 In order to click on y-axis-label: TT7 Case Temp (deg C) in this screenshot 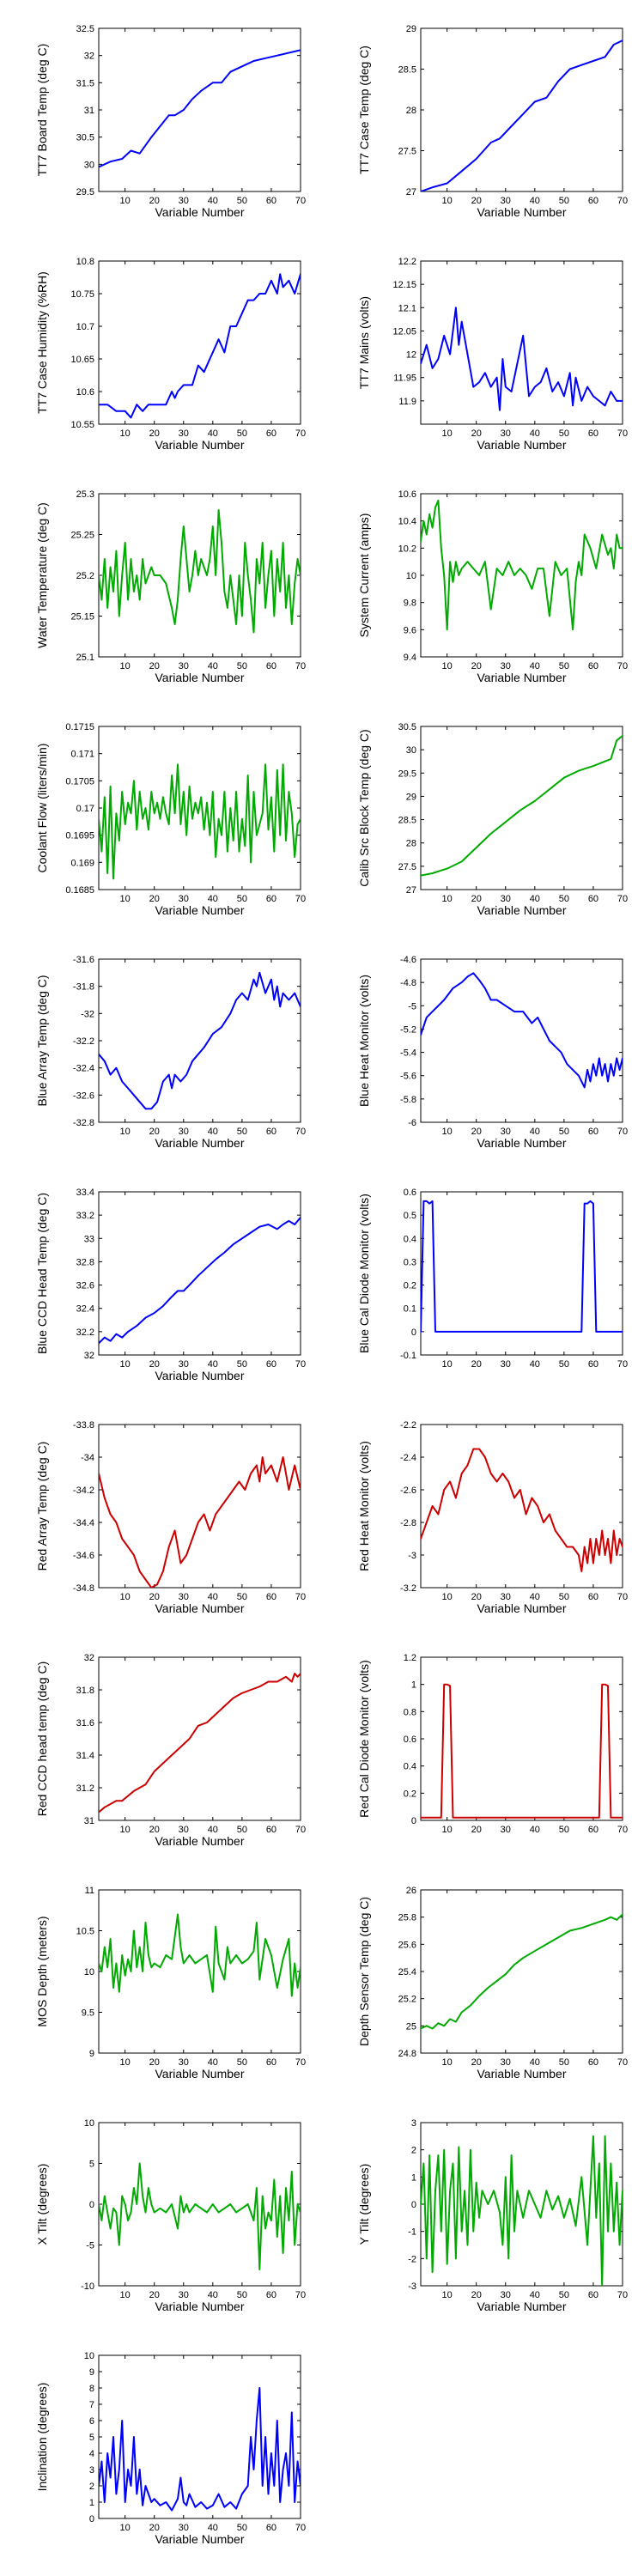, I will do `click(364, 110)`.